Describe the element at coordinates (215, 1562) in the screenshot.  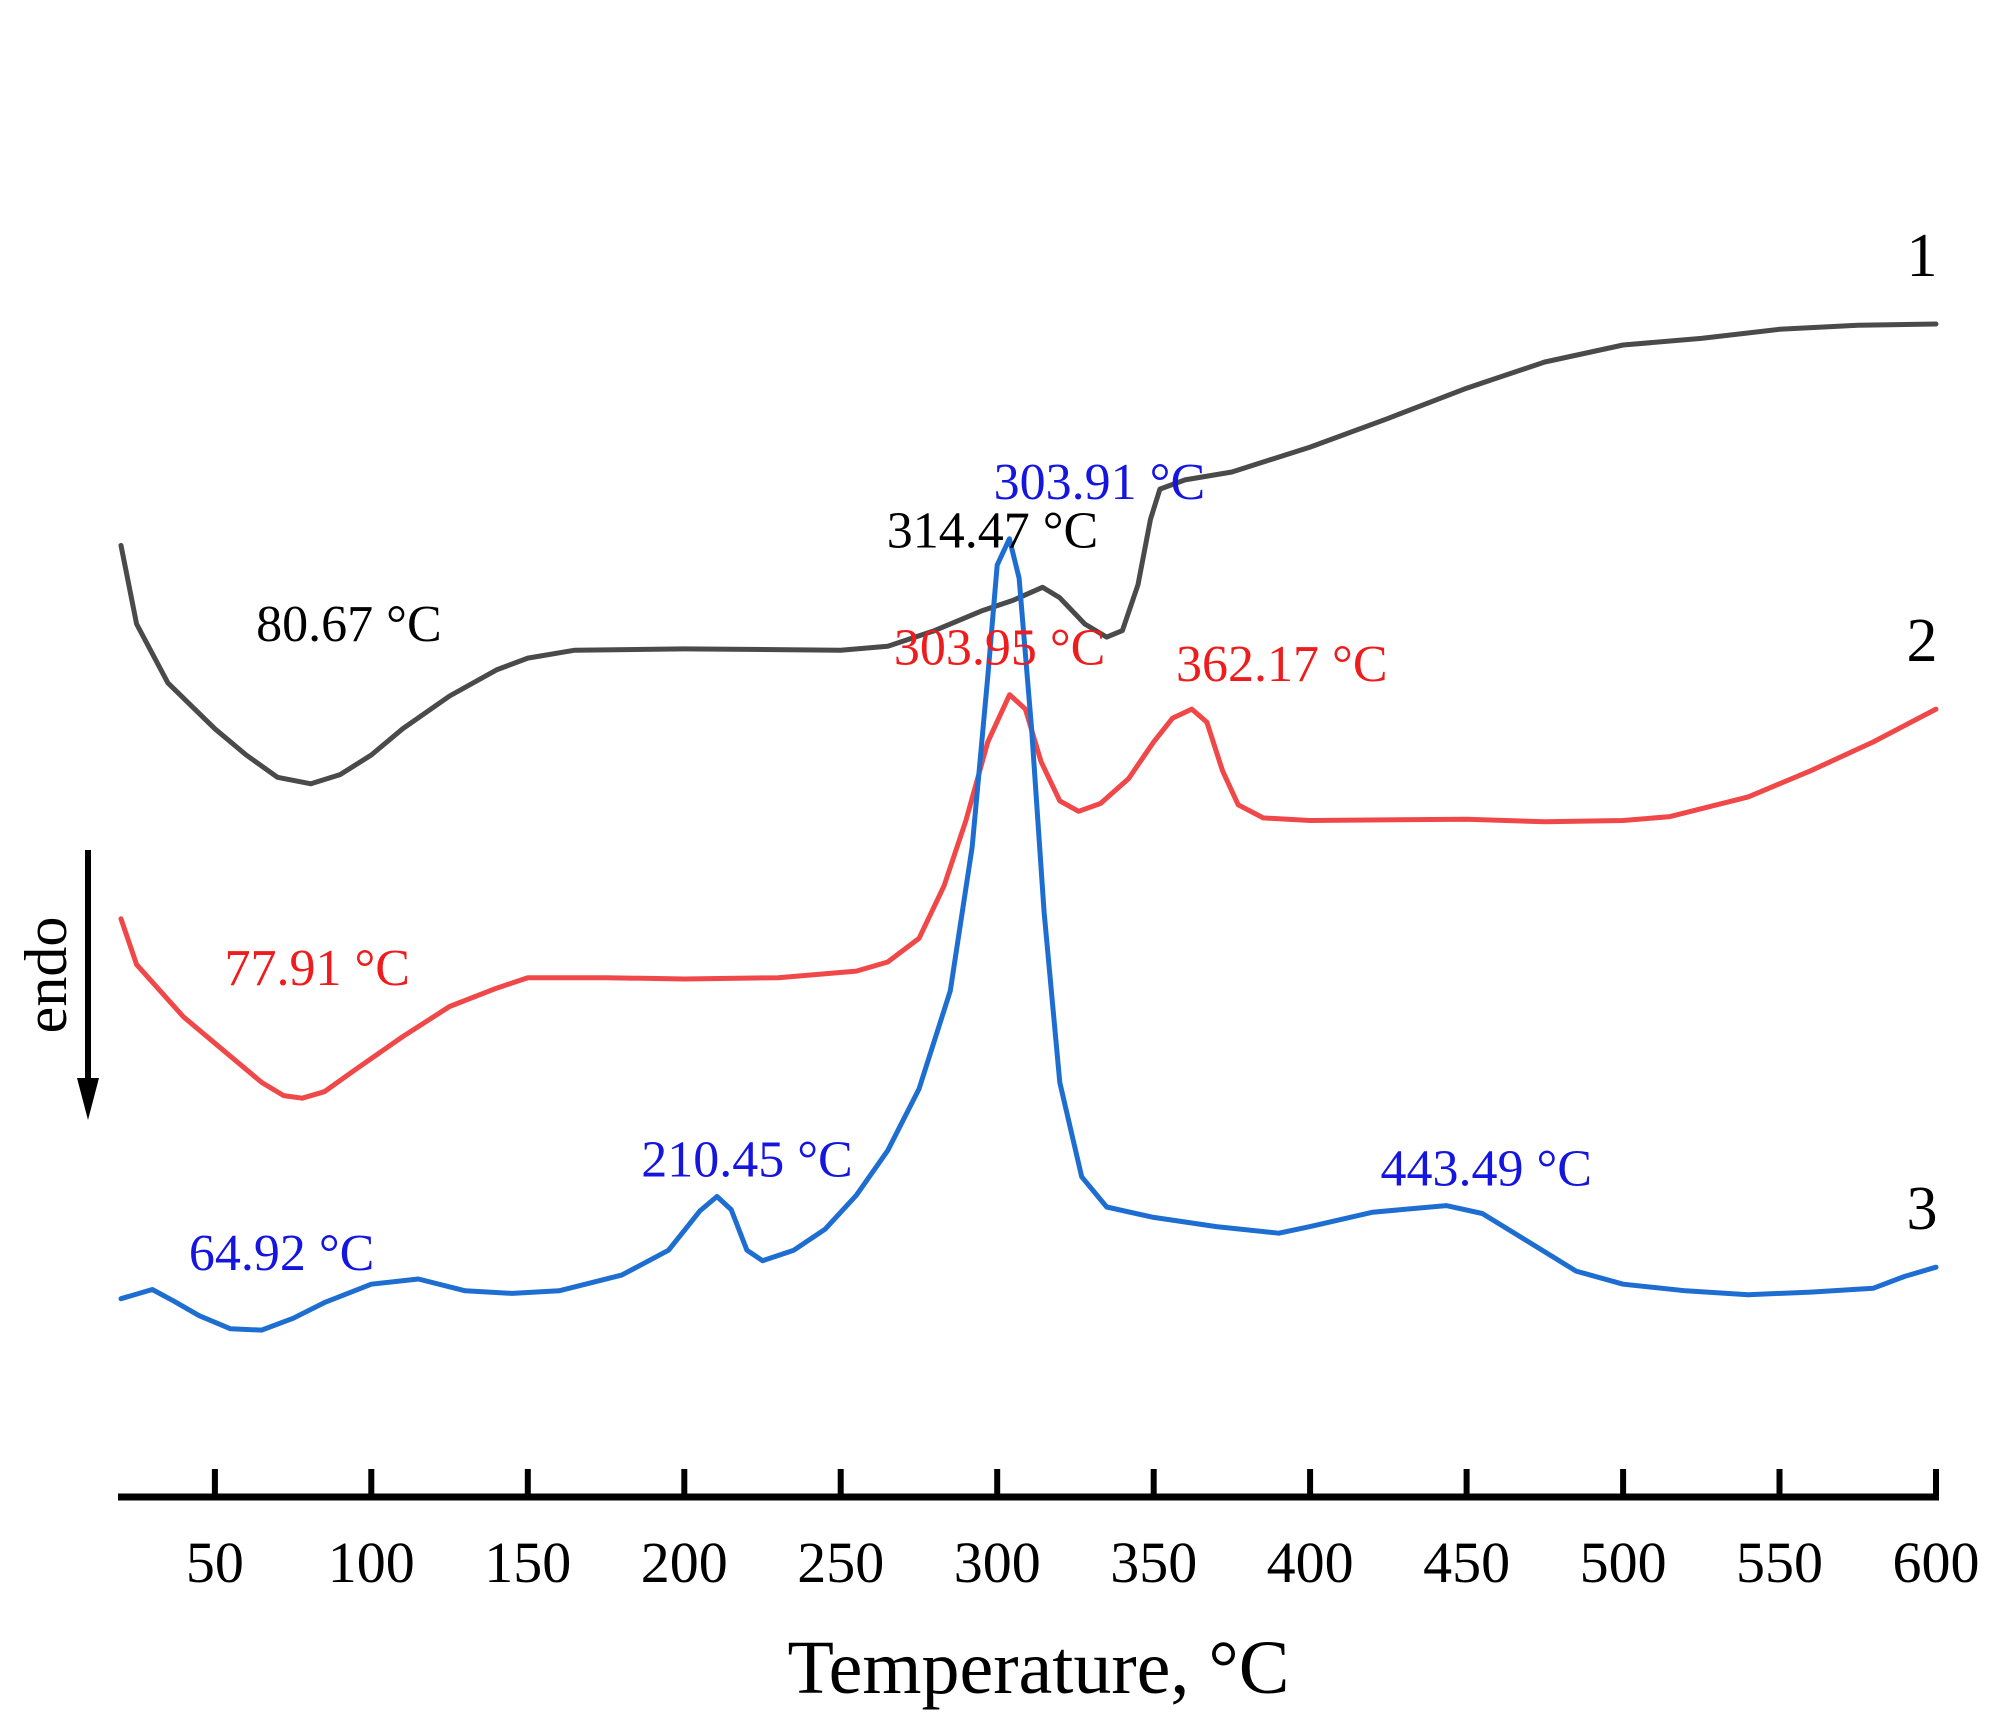
I see `x-tick-label: 50` at that location.